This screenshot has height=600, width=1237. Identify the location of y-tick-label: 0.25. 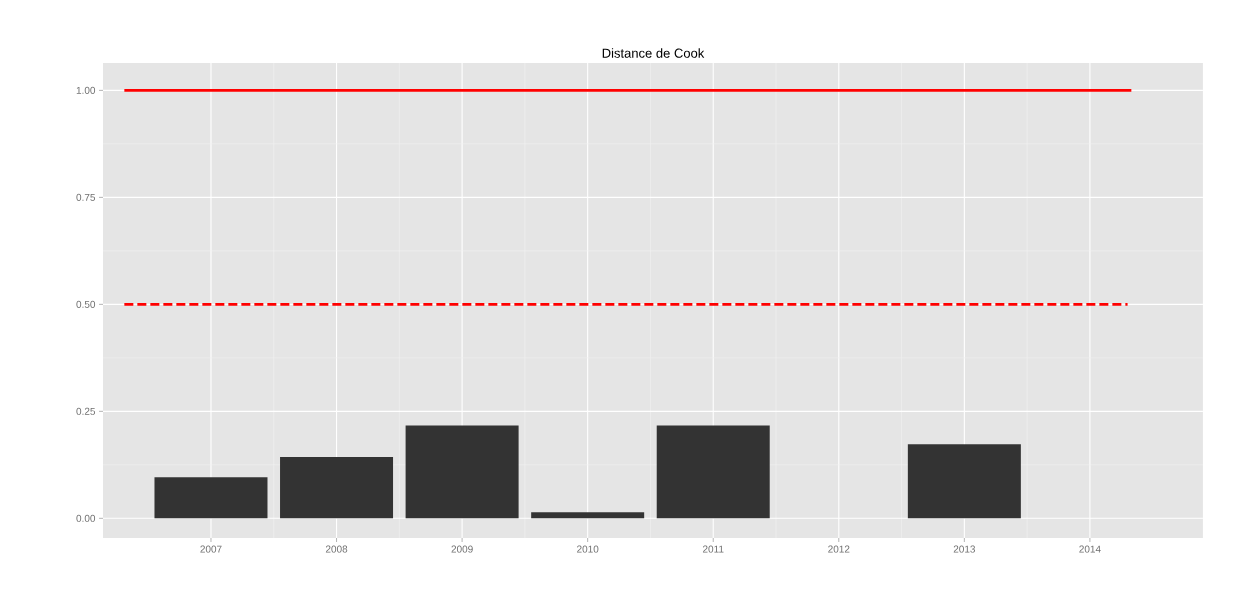
(86, 411).